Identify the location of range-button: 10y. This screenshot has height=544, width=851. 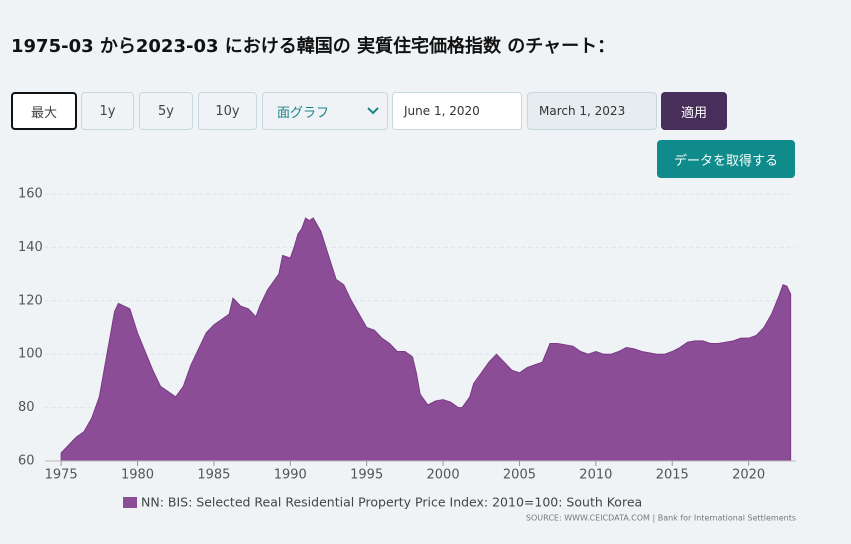
(227, 111).